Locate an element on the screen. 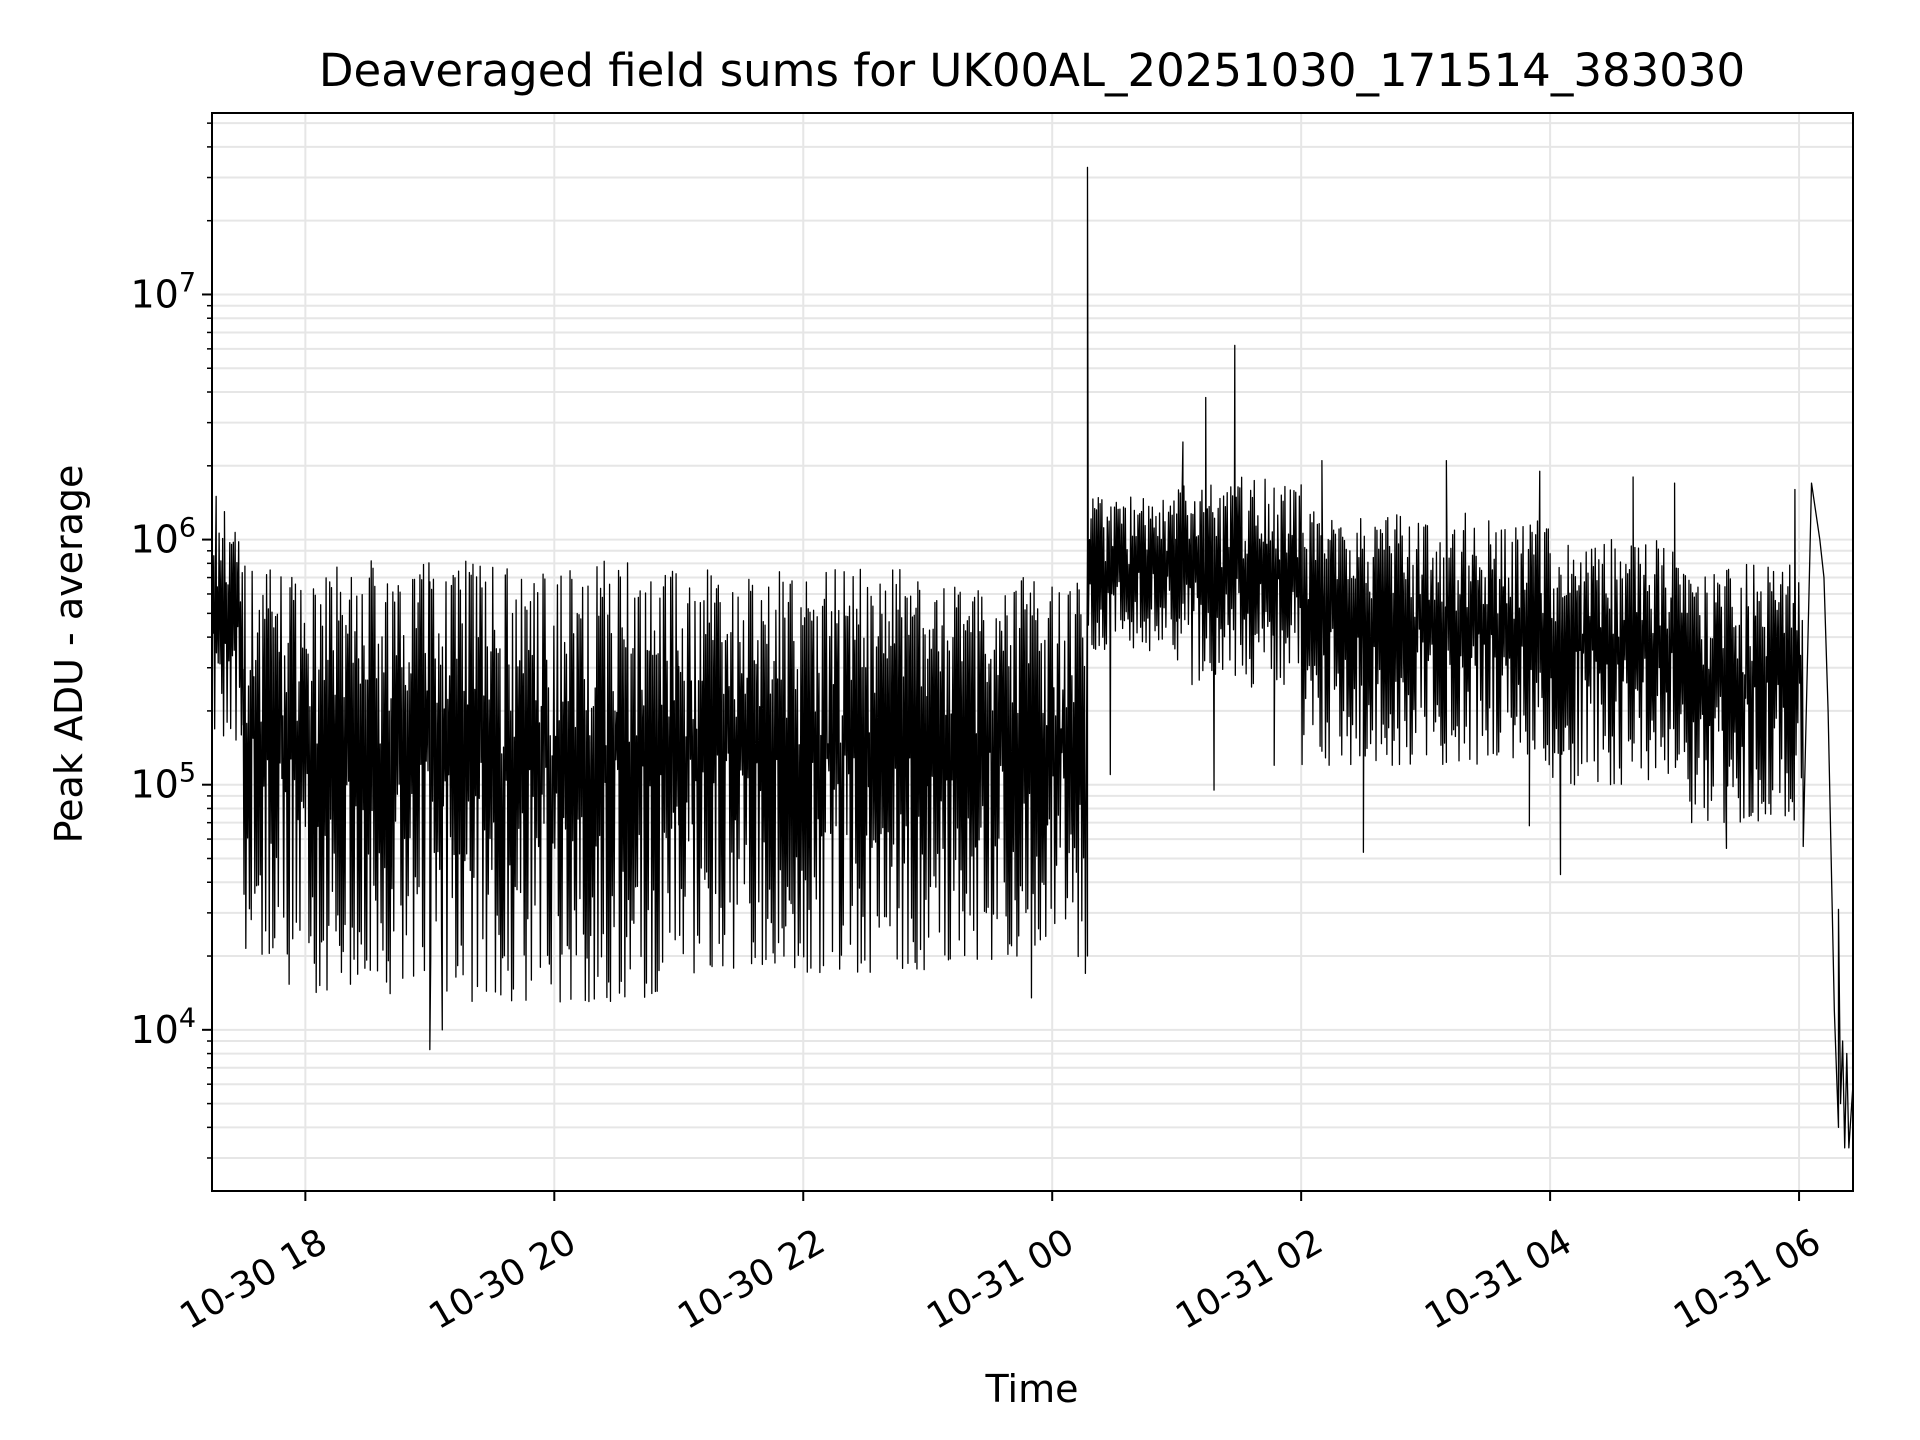  y-axis-label: Peak ADU - average is located at coordinates (69, 654).